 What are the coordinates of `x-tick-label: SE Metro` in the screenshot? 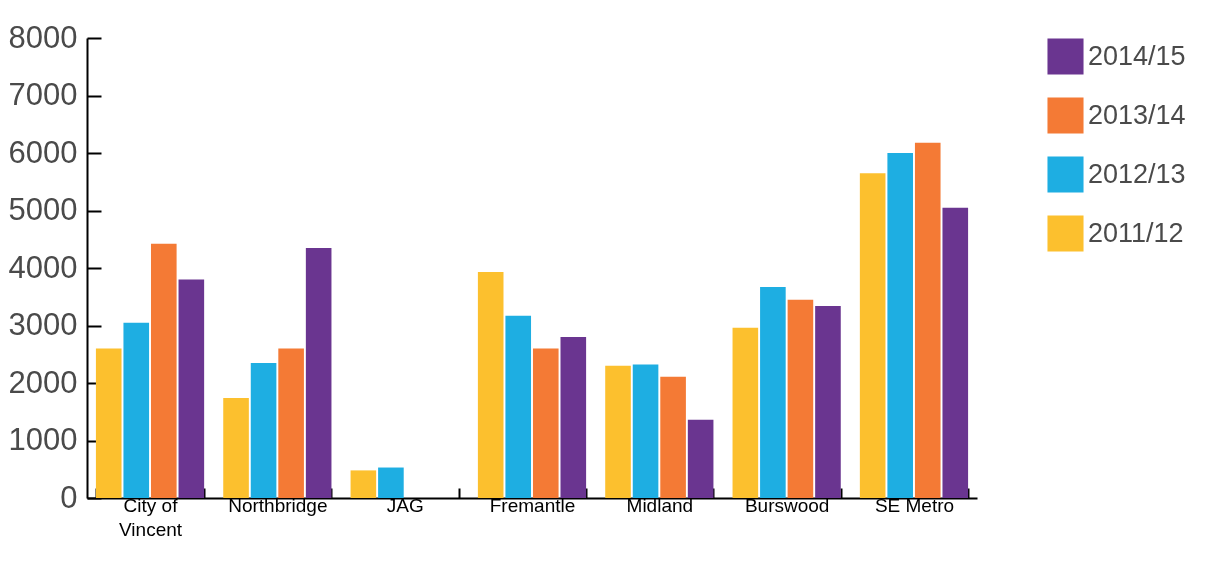 It's located at (914, 505).